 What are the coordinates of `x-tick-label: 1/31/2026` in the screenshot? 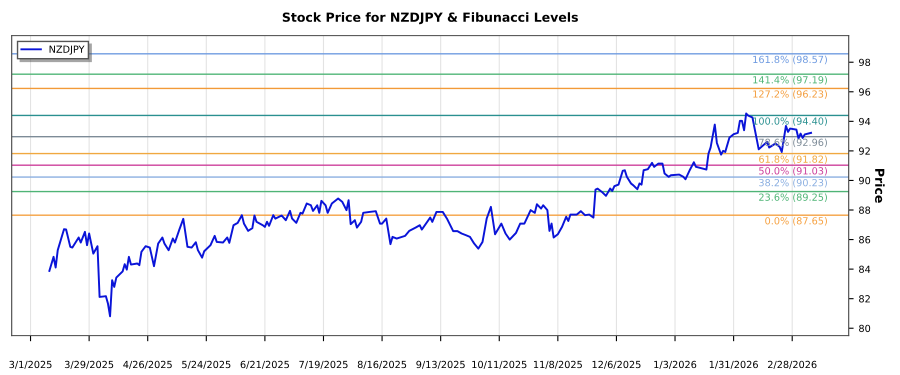 It's located at (734, 364).